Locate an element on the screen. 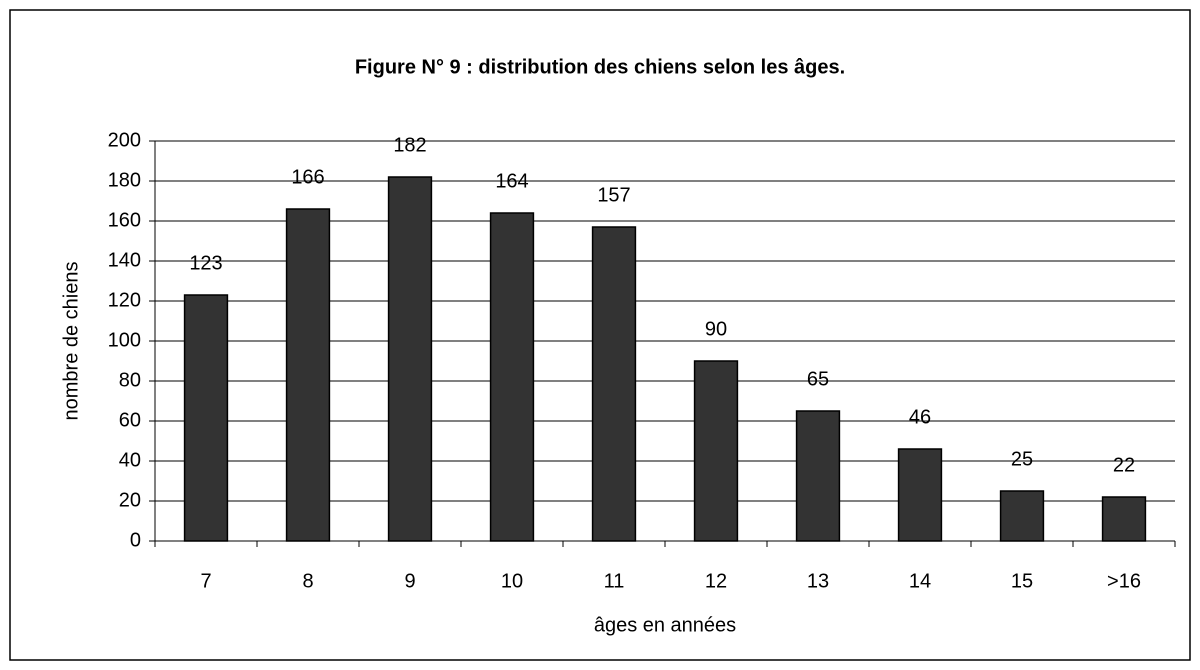 The image size is (1200, 670). y-tick-label: 140 is located at coordinates (124, 260).